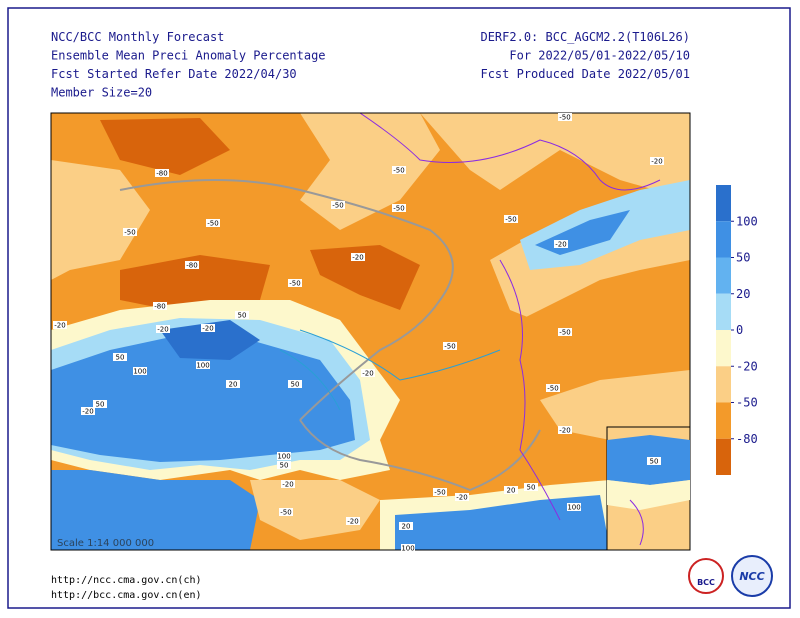 The width and height of the screenshot is (800, 618). Describe the element at coordinates (747, 221) in the screenshot. I see `colorbar-label: 100` at that location.